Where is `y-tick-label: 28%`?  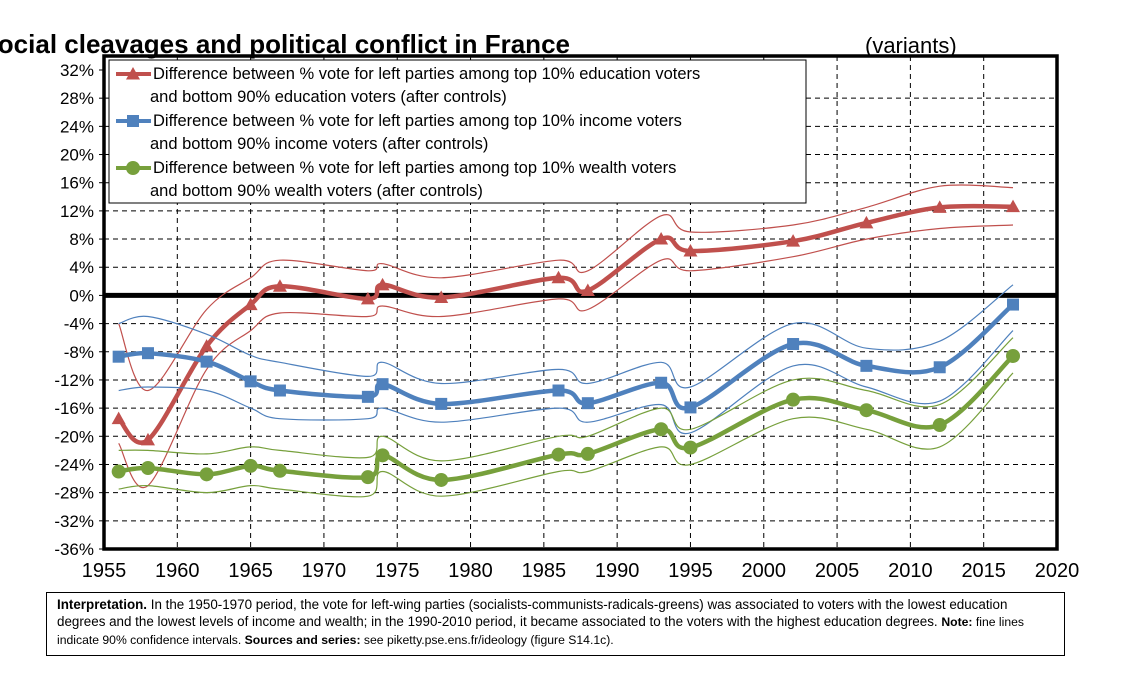 y-tick-label: 28% is located at coordinates (77, 98).